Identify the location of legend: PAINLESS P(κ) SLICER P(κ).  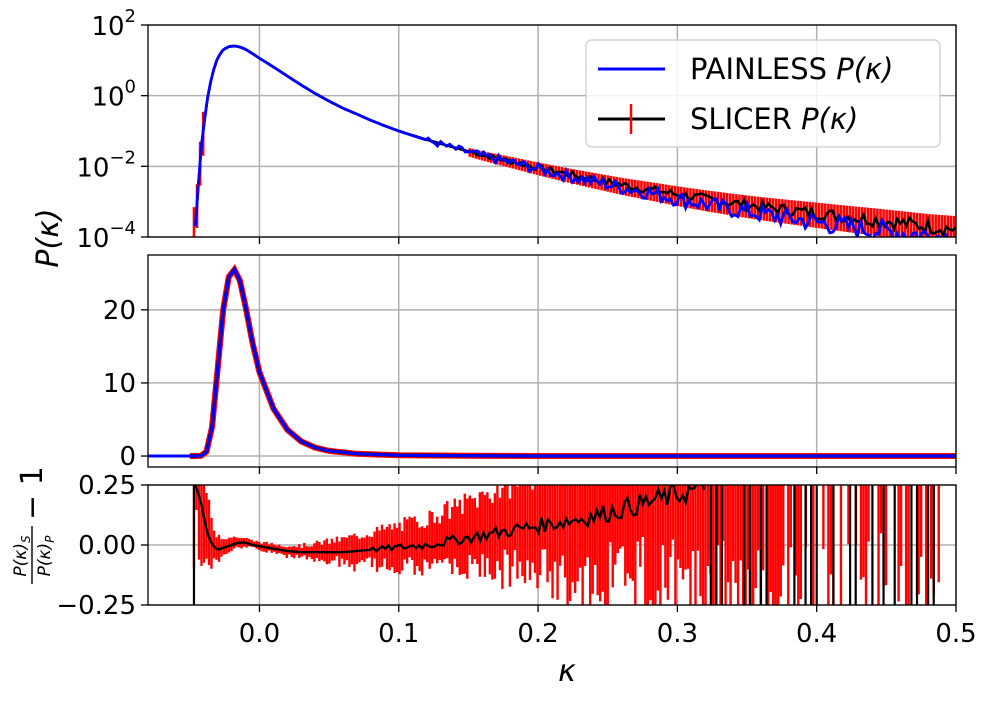
(763, 93).